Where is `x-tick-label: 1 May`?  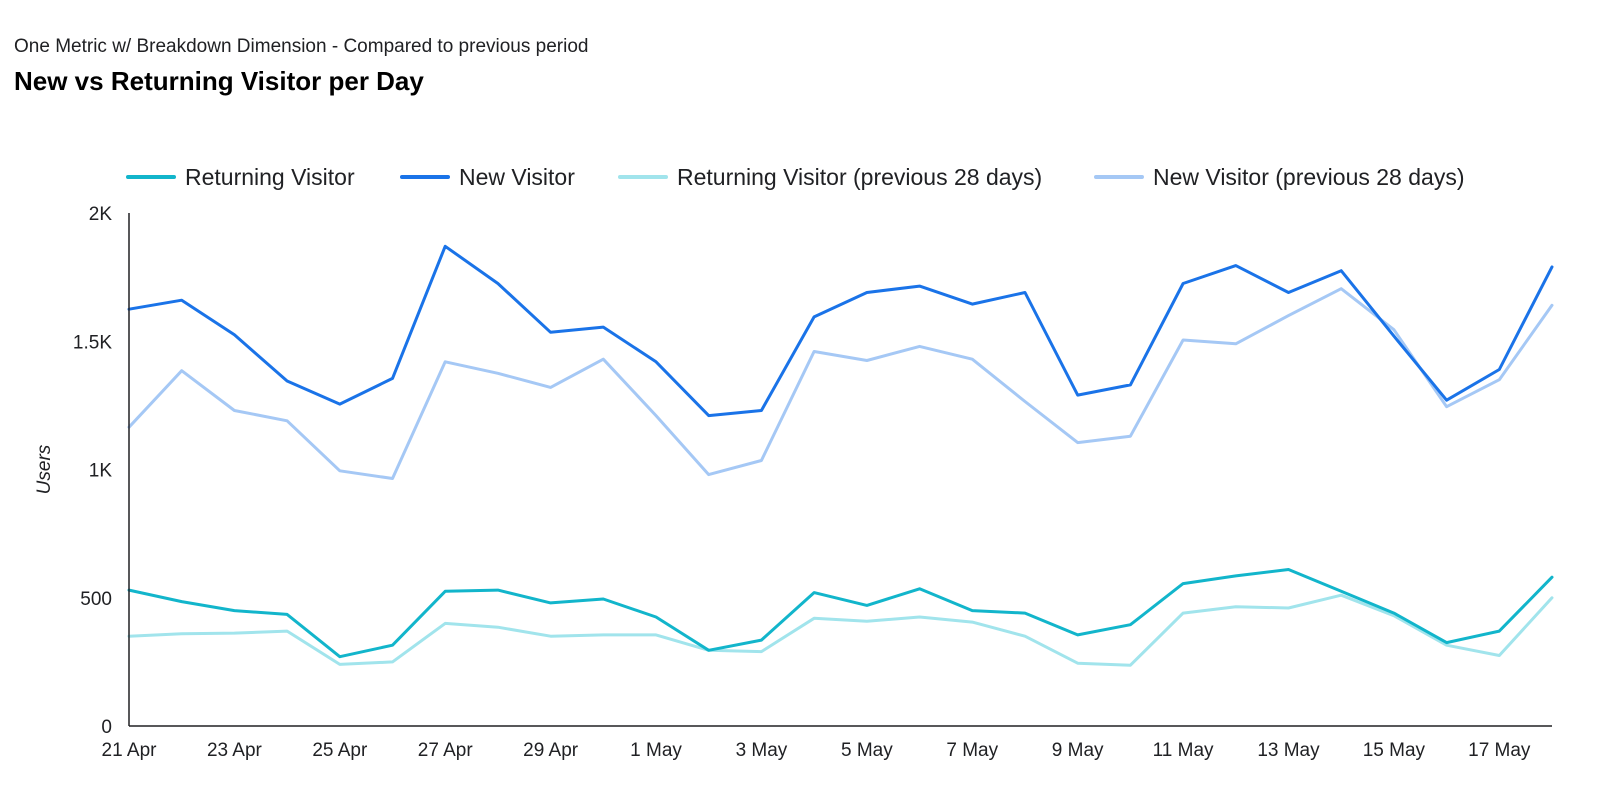
x-tick-label: 1 May is located at coordinates (656, 750).